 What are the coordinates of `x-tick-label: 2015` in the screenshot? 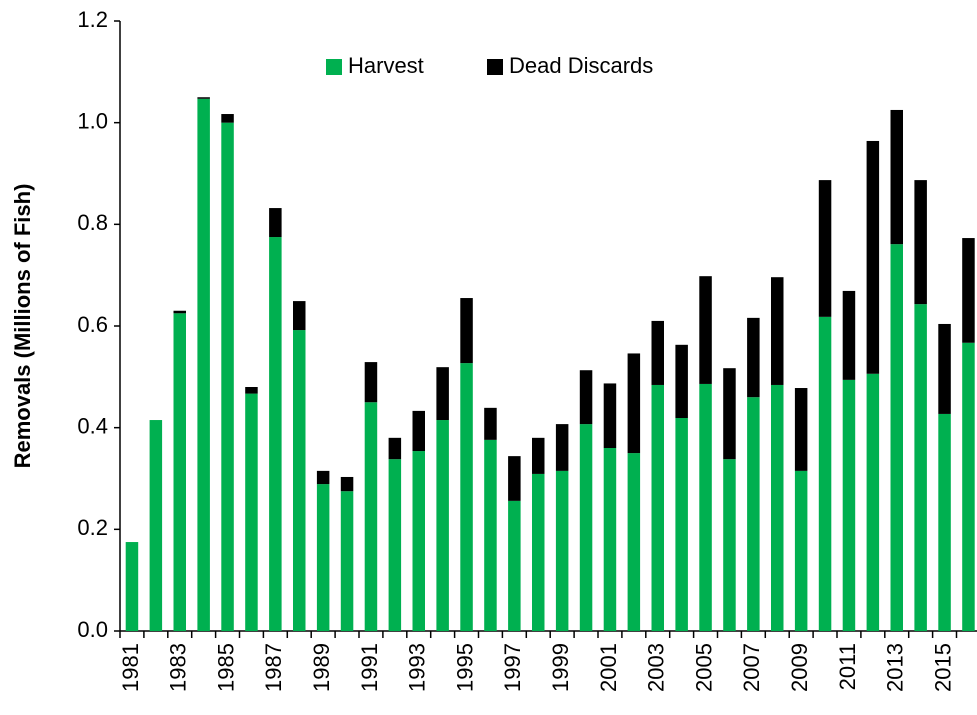 It's located at (942, 667).